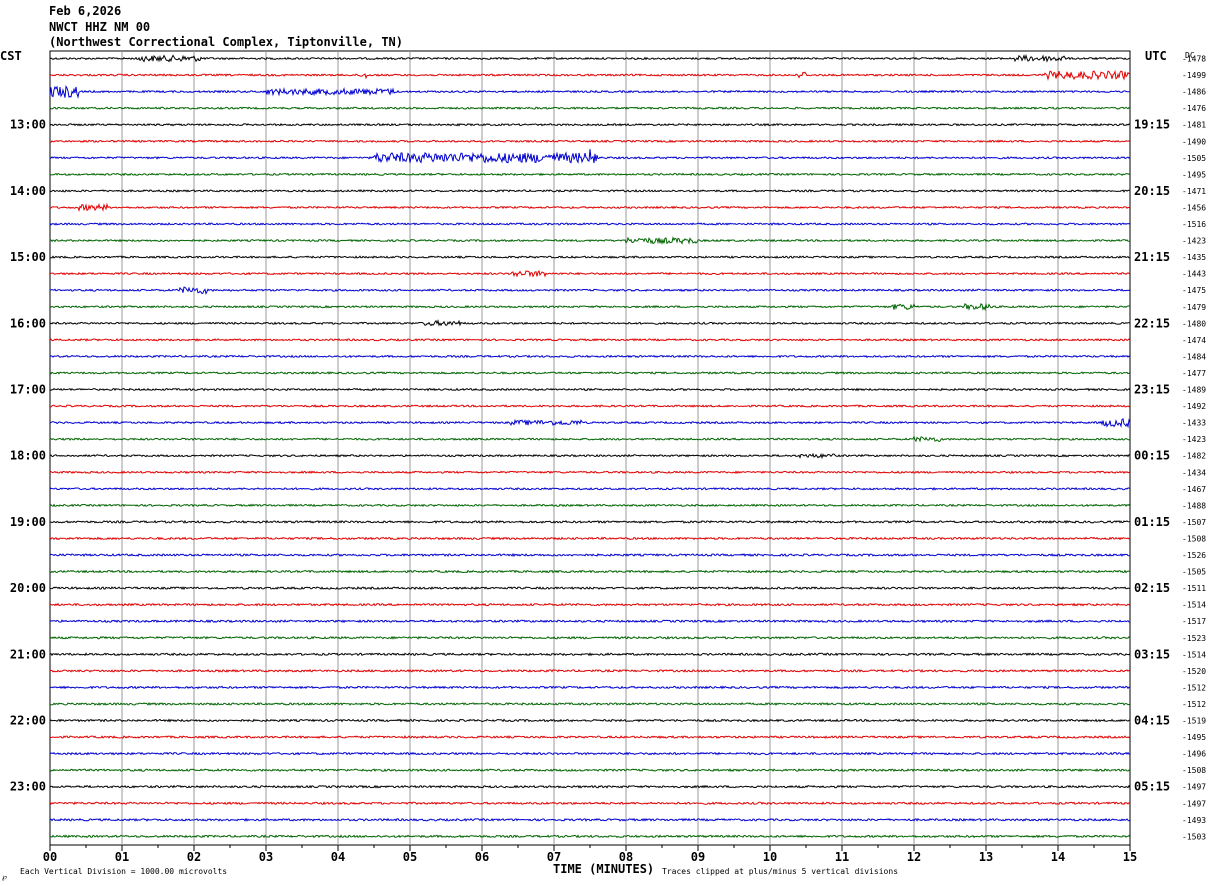  What do you see at coordinates (1194, 538) in the screenshot?
I see `dc-offset-label: -1508` at bounding box center [1194, 538].